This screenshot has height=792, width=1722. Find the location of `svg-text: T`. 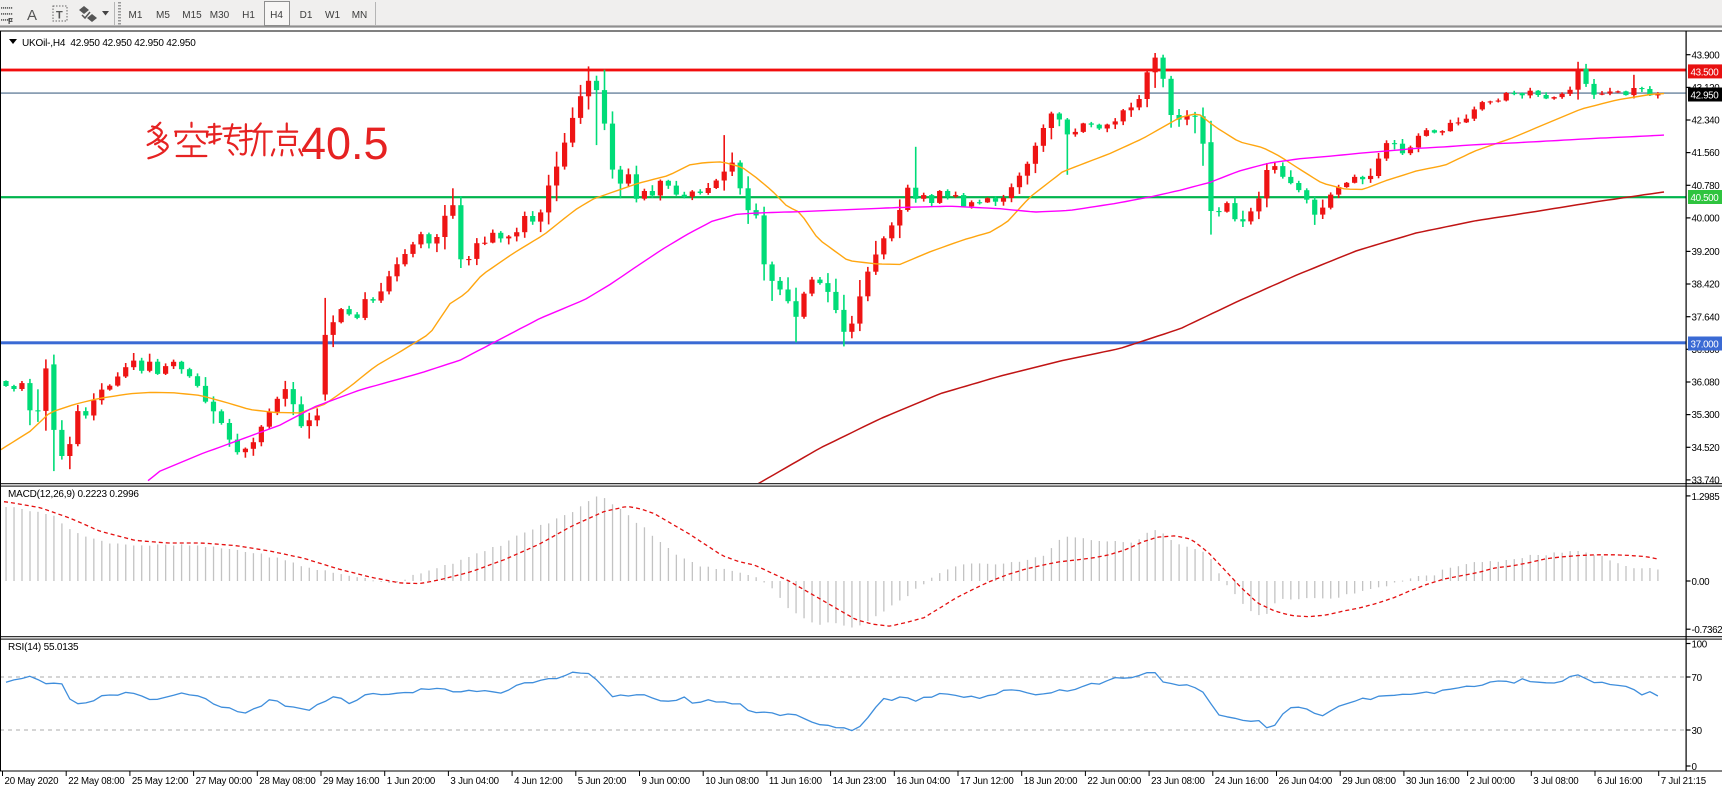

svg-text: T is located at coordinates (59, 16).